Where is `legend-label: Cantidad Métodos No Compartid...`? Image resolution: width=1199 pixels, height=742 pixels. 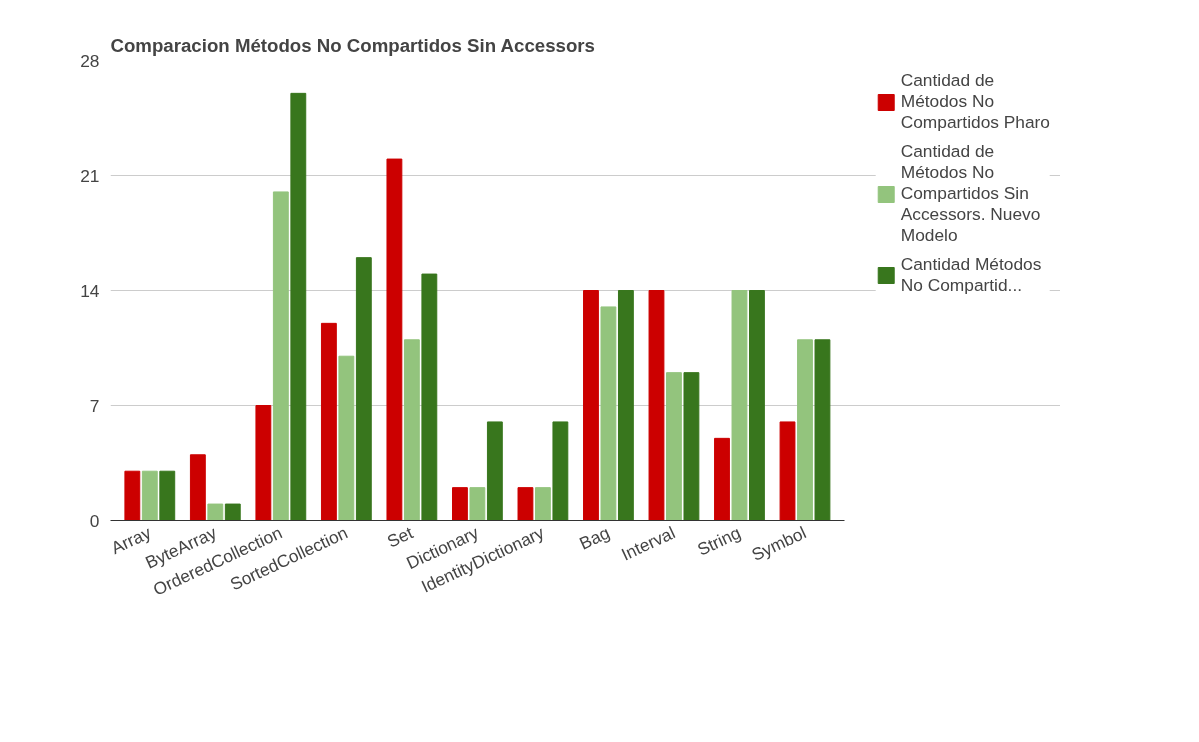
legend-label: Cantidad Métodos No Compartid... is located at coordinates (971, 275).